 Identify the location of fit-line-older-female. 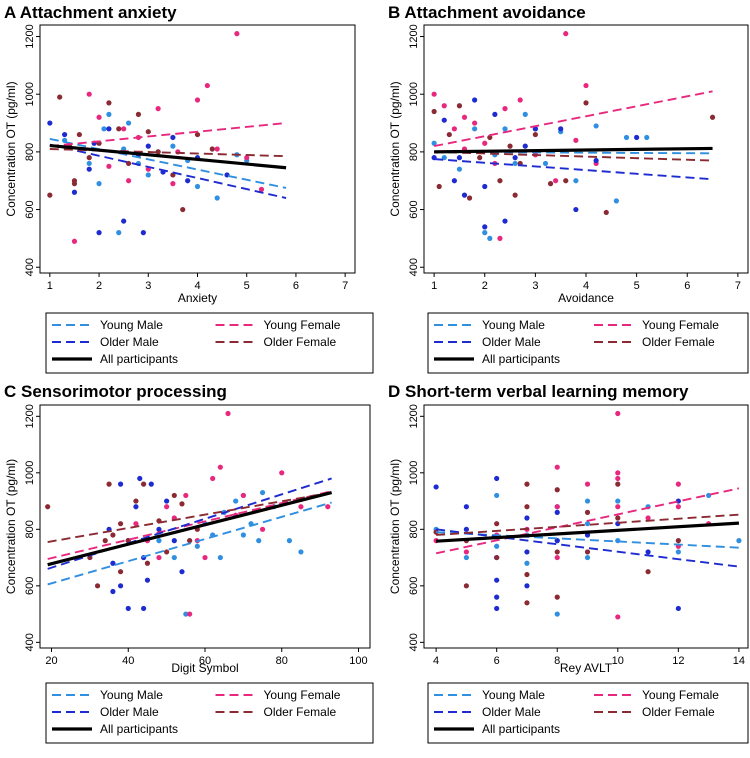
(168, 153).